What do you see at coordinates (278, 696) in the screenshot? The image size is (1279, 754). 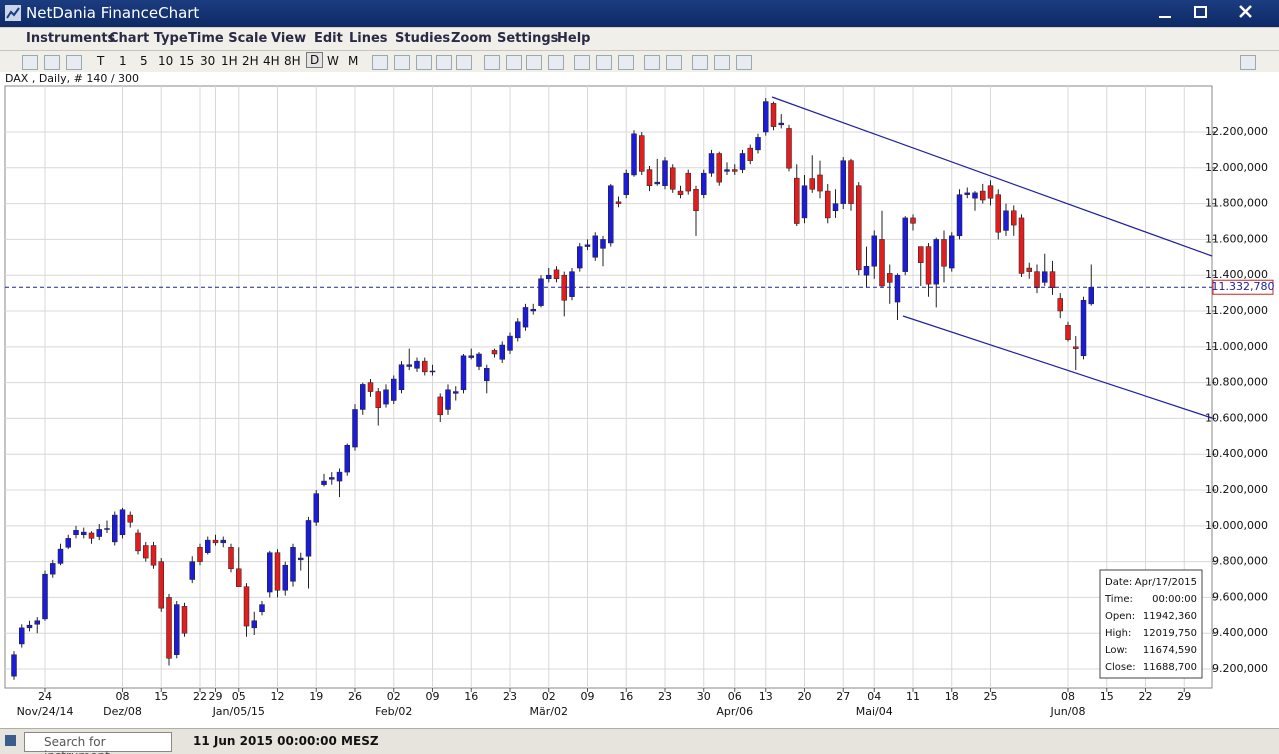 I see `x-tick-label: 12` at bounding box center [278, 696].